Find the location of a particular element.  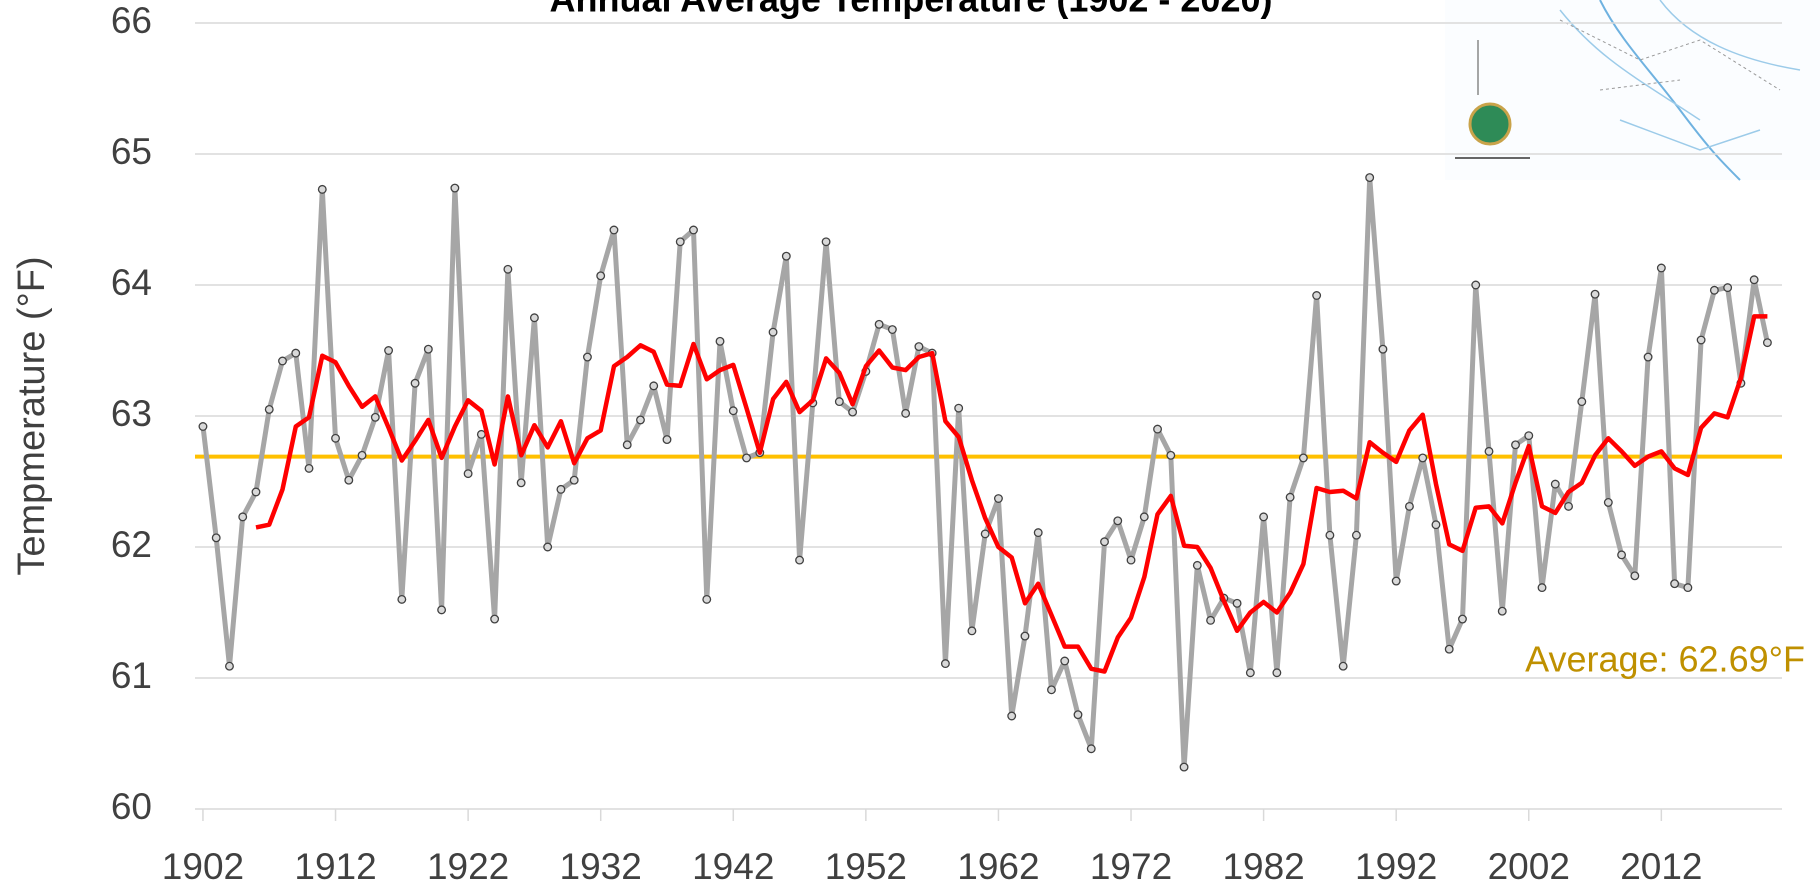

y-tick-label: 66 is located at coordinates (131, 20).